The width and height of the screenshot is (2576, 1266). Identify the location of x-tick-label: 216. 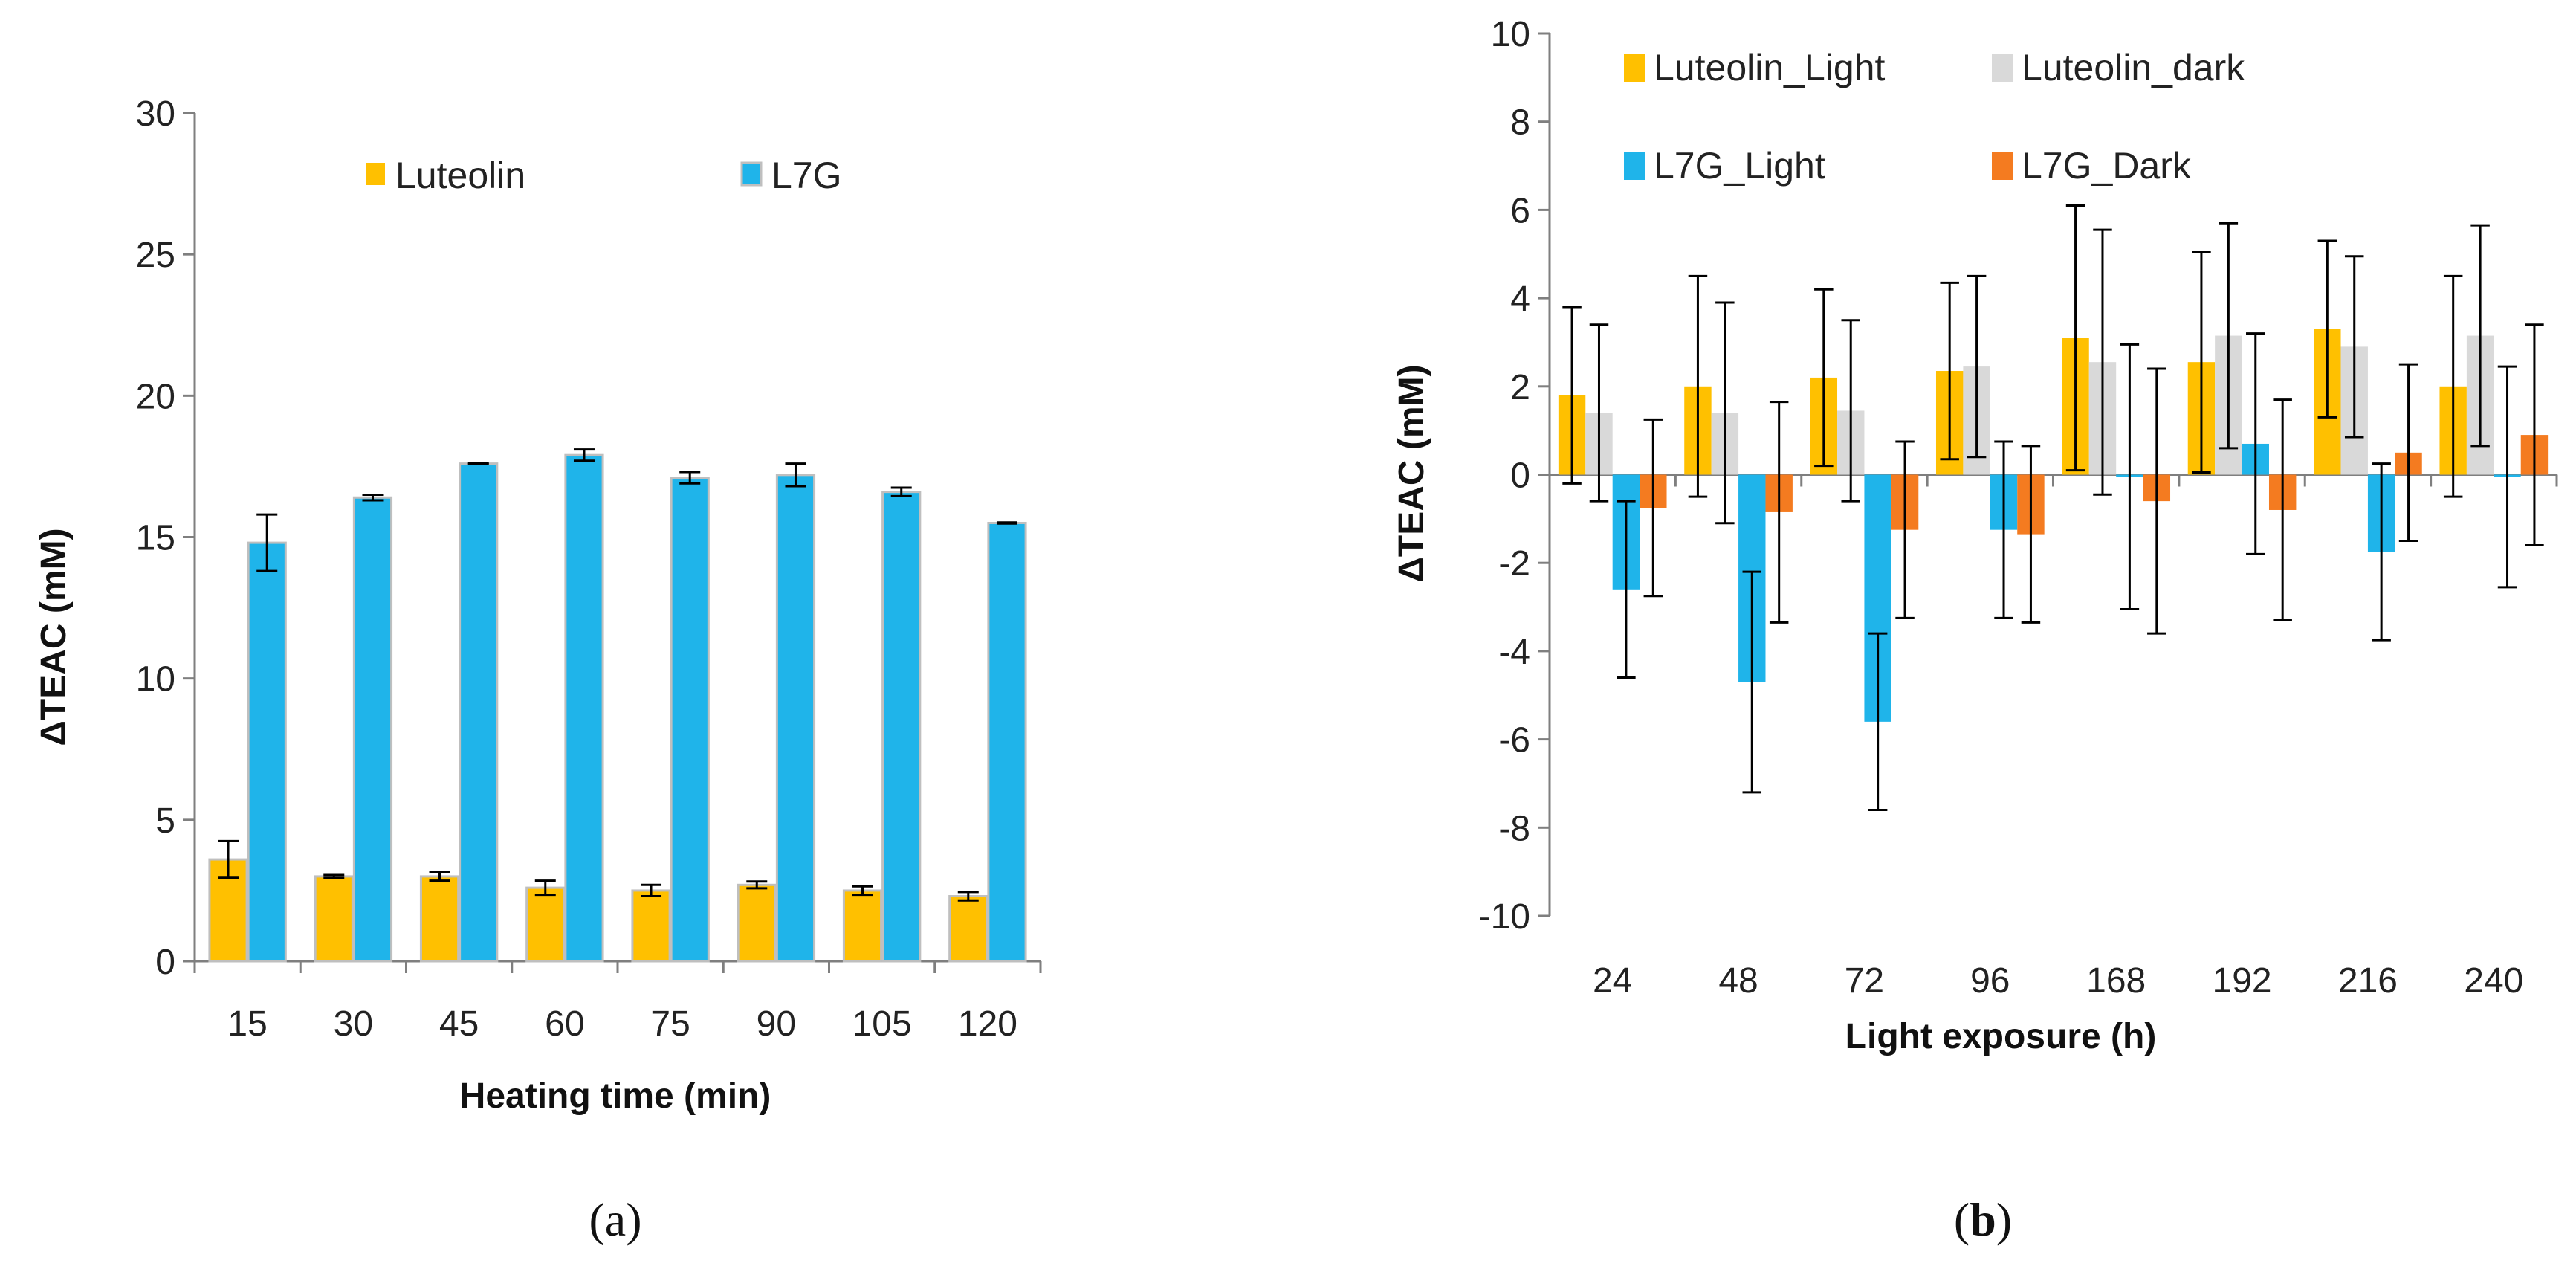
(2368, 981).